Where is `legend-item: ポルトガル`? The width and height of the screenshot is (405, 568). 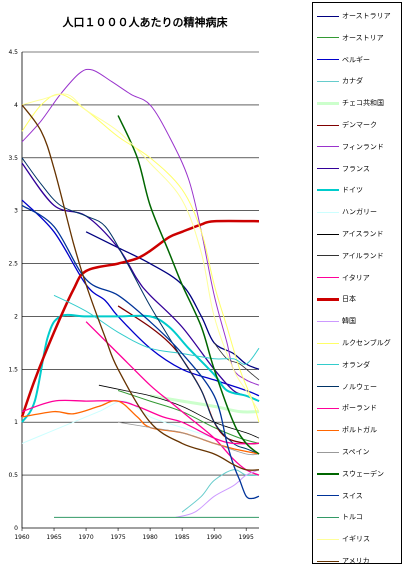
legend-item: ポルトガル is located at coordinates (360, 430).